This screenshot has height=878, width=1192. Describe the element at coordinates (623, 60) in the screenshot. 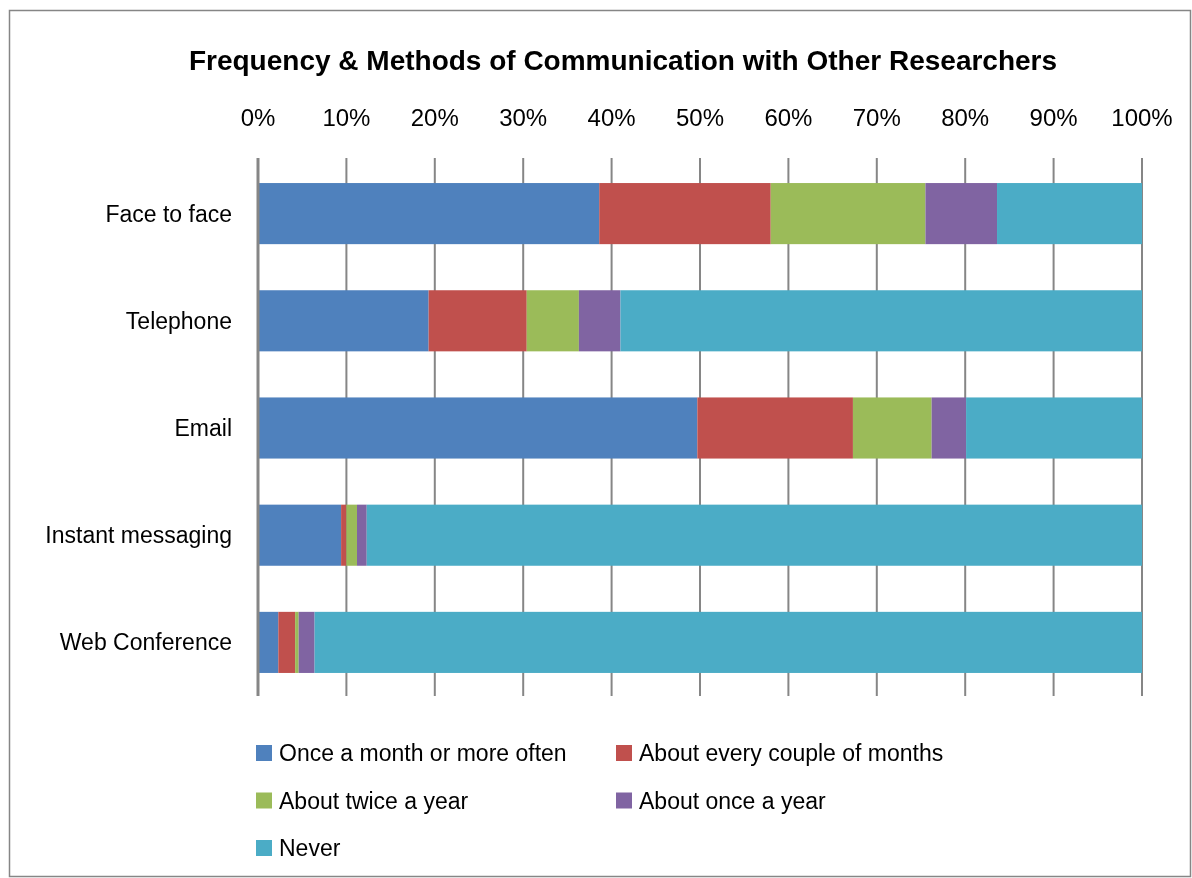

I see `chart-title: Frequency & Methods of Communication with Other Researchers` at that location.